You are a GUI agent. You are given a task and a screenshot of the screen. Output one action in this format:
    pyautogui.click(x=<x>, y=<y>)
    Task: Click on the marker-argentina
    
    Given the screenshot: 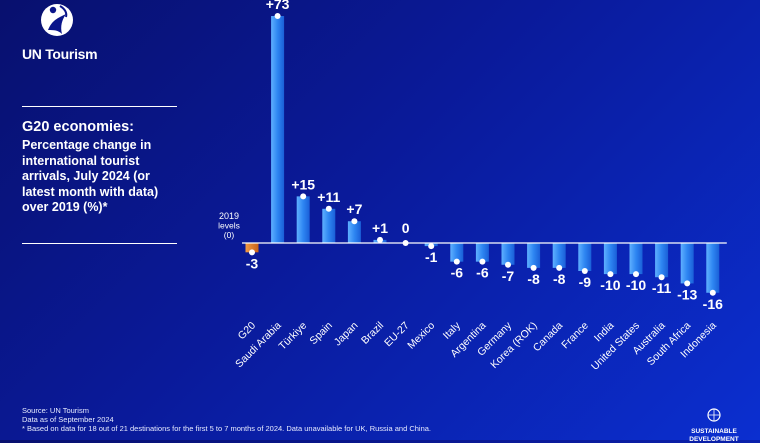 What is the action you would take?
    pyautogui.click(x=482, y=261)
    